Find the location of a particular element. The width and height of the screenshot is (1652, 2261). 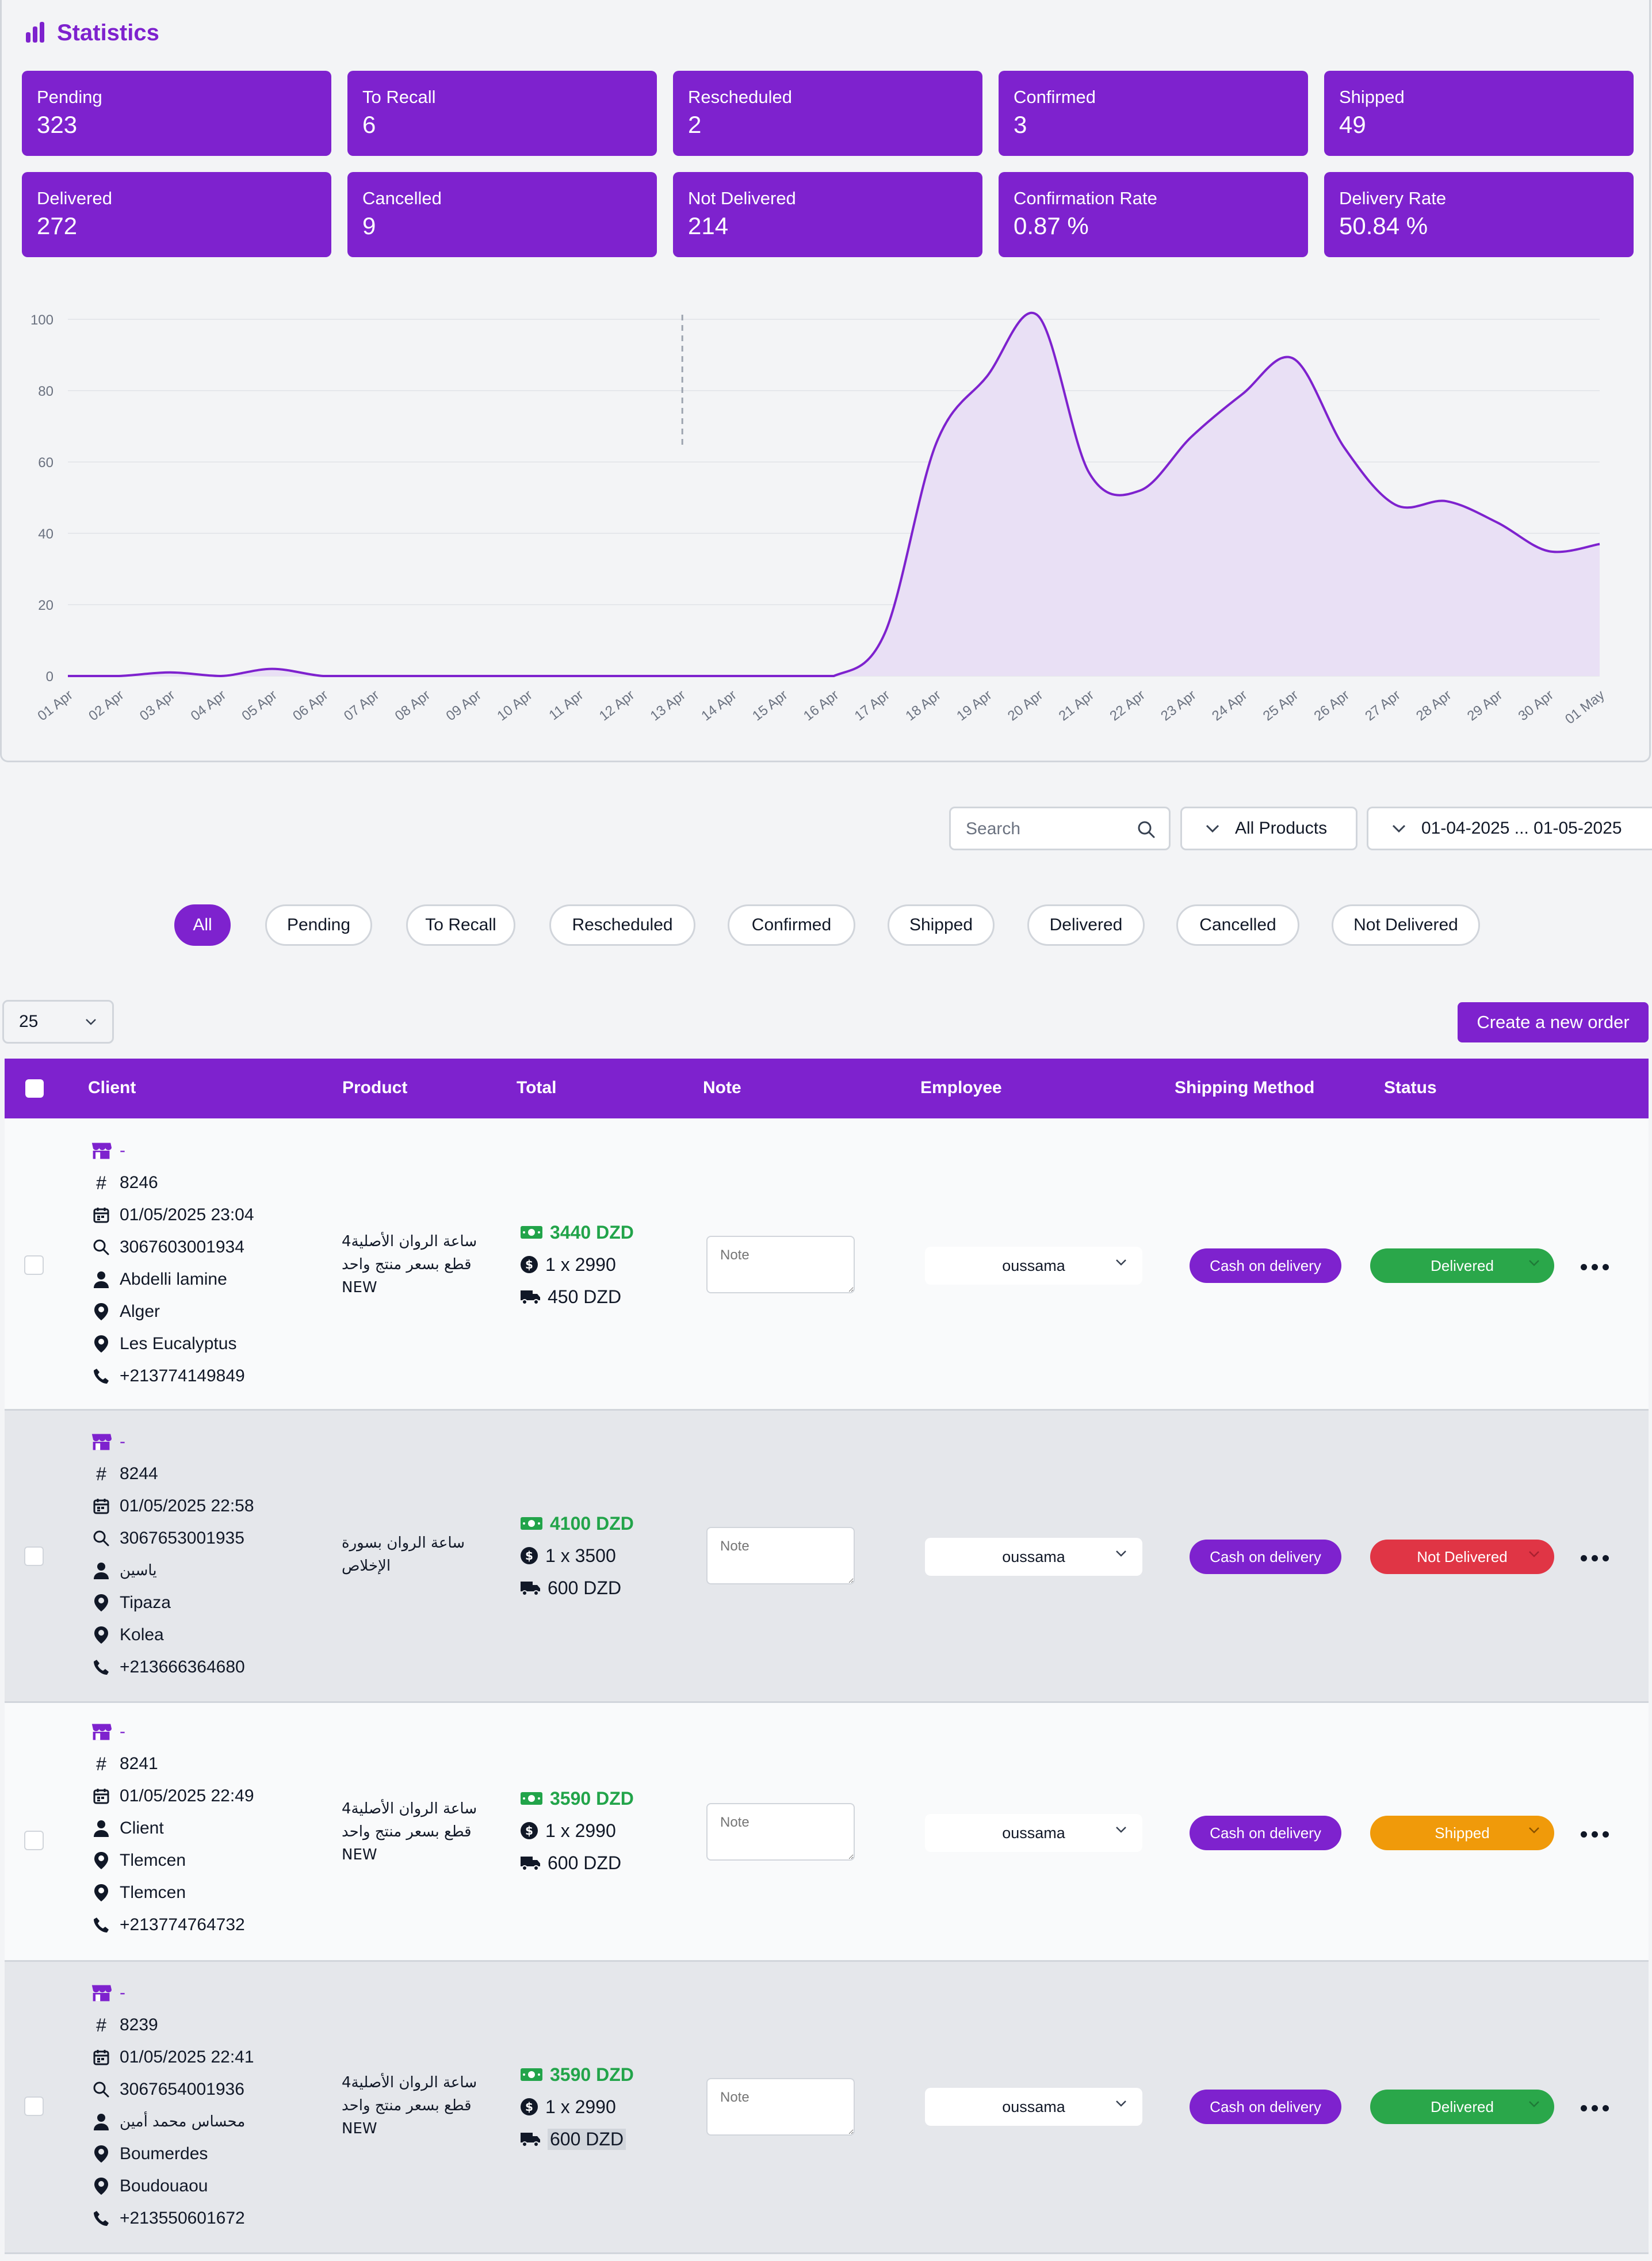

wilaya: Alger is located at coordinates (140, 1311).